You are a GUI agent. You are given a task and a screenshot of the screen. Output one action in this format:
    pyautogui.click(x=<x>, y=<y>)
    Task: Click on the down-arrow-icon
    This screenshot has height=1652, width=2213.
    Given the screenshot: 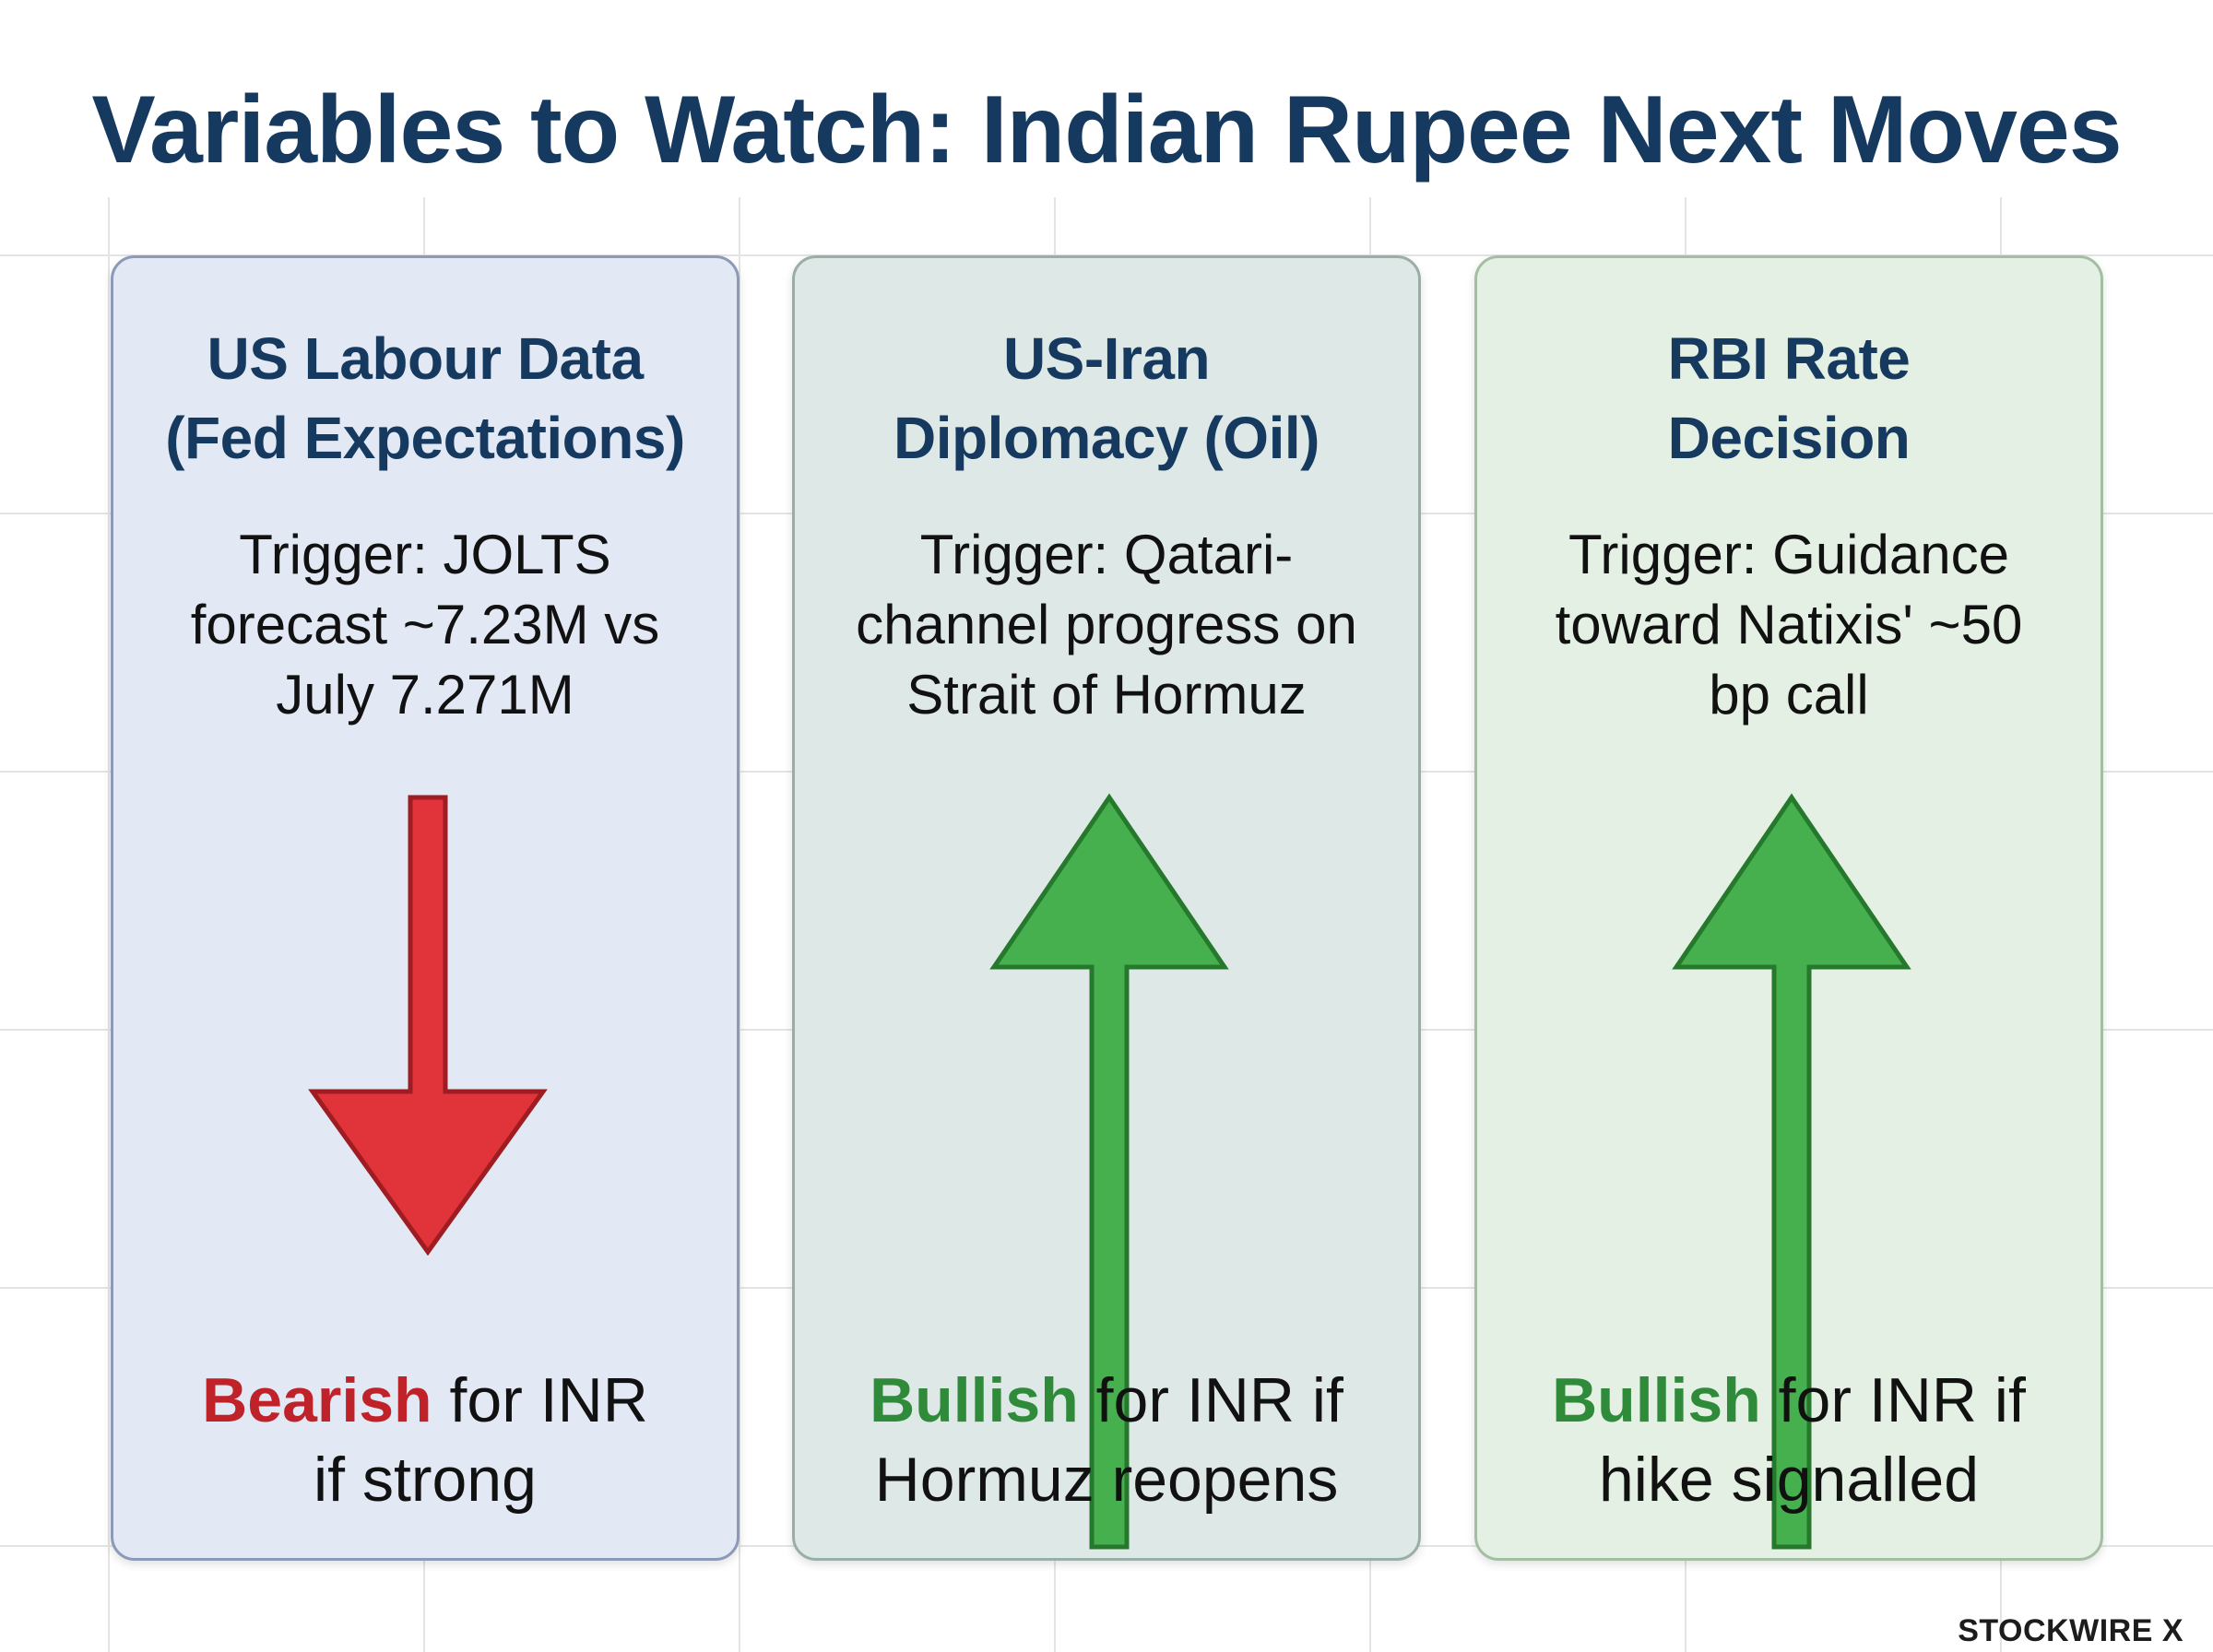 What is the action you would take?
    pyautogui.click(x=428, y=1170)
    